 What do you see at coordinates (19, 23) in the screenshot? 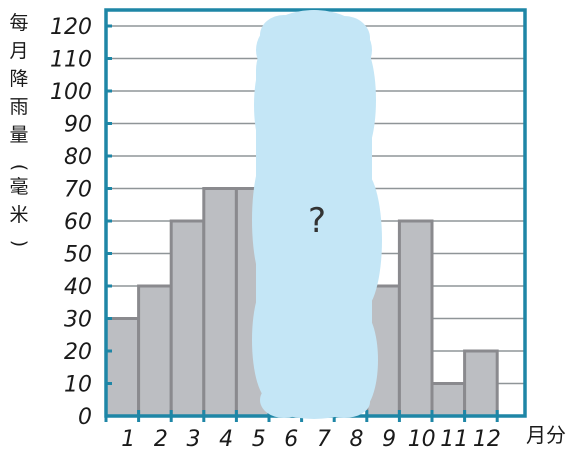
I see `y-axis-label-char: 每` at bounding box center [19, 23].